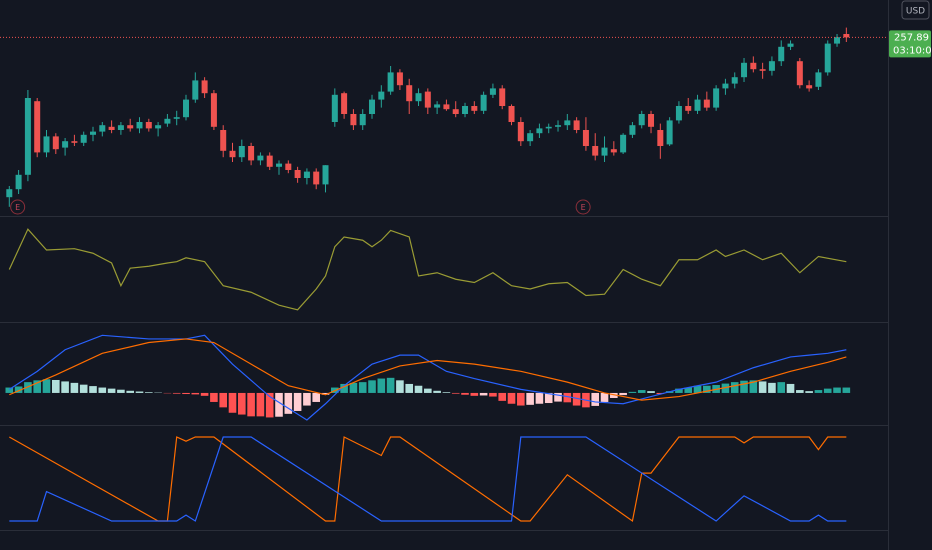 The width and height of the screenshot is (932, 550). I want to click on indicator-pane, so click(428, 479).